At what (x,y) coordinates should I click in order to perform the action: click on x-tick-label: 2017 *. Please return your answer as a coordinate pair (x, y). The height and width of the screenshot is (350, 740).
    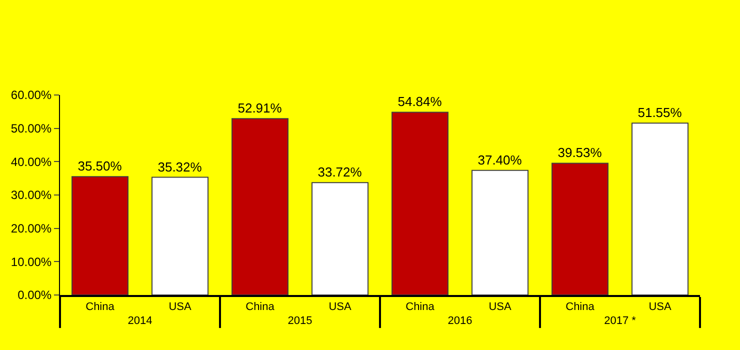
    Looking at the image, I should click on (620, 321).